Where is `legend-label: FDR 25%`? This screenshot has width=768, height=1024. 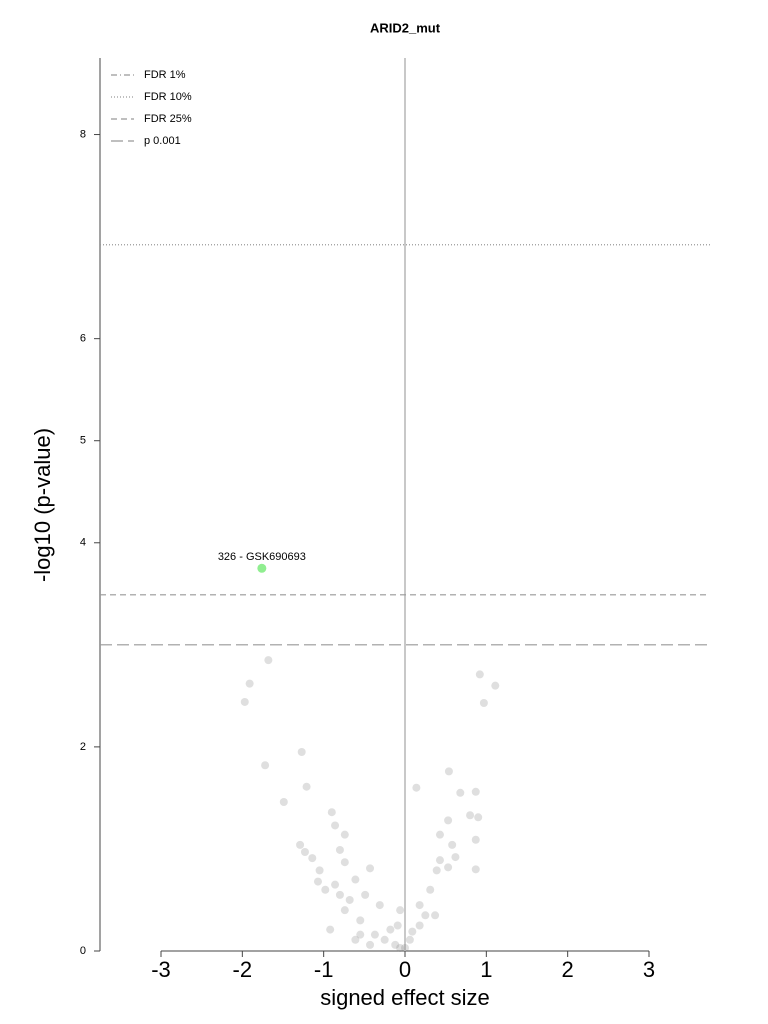
legend-label: FDR 25% is located at coordinates (168, 119).